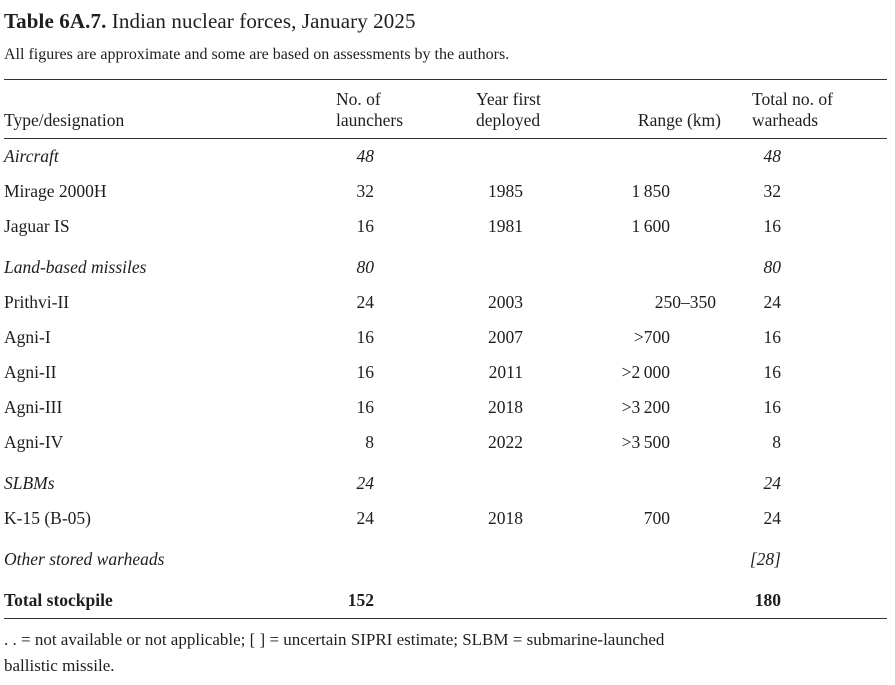 The height and width of the screenshot is (685, 895). I want to click on warheads-cell: [28], so click(765, 559).